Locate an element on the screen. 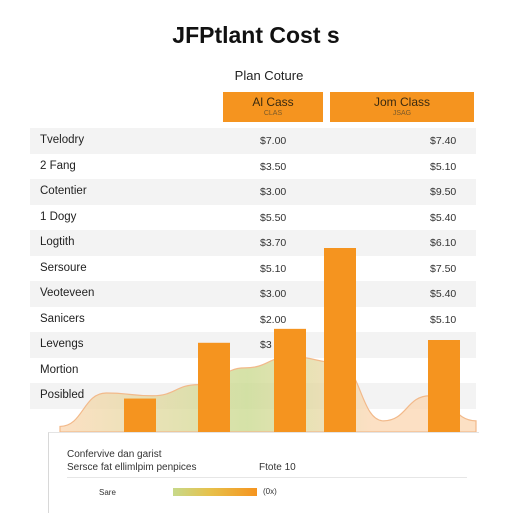 This screenshot has width=512, height=513. row-label: Veoteveen is located at coordinates (67, 293).